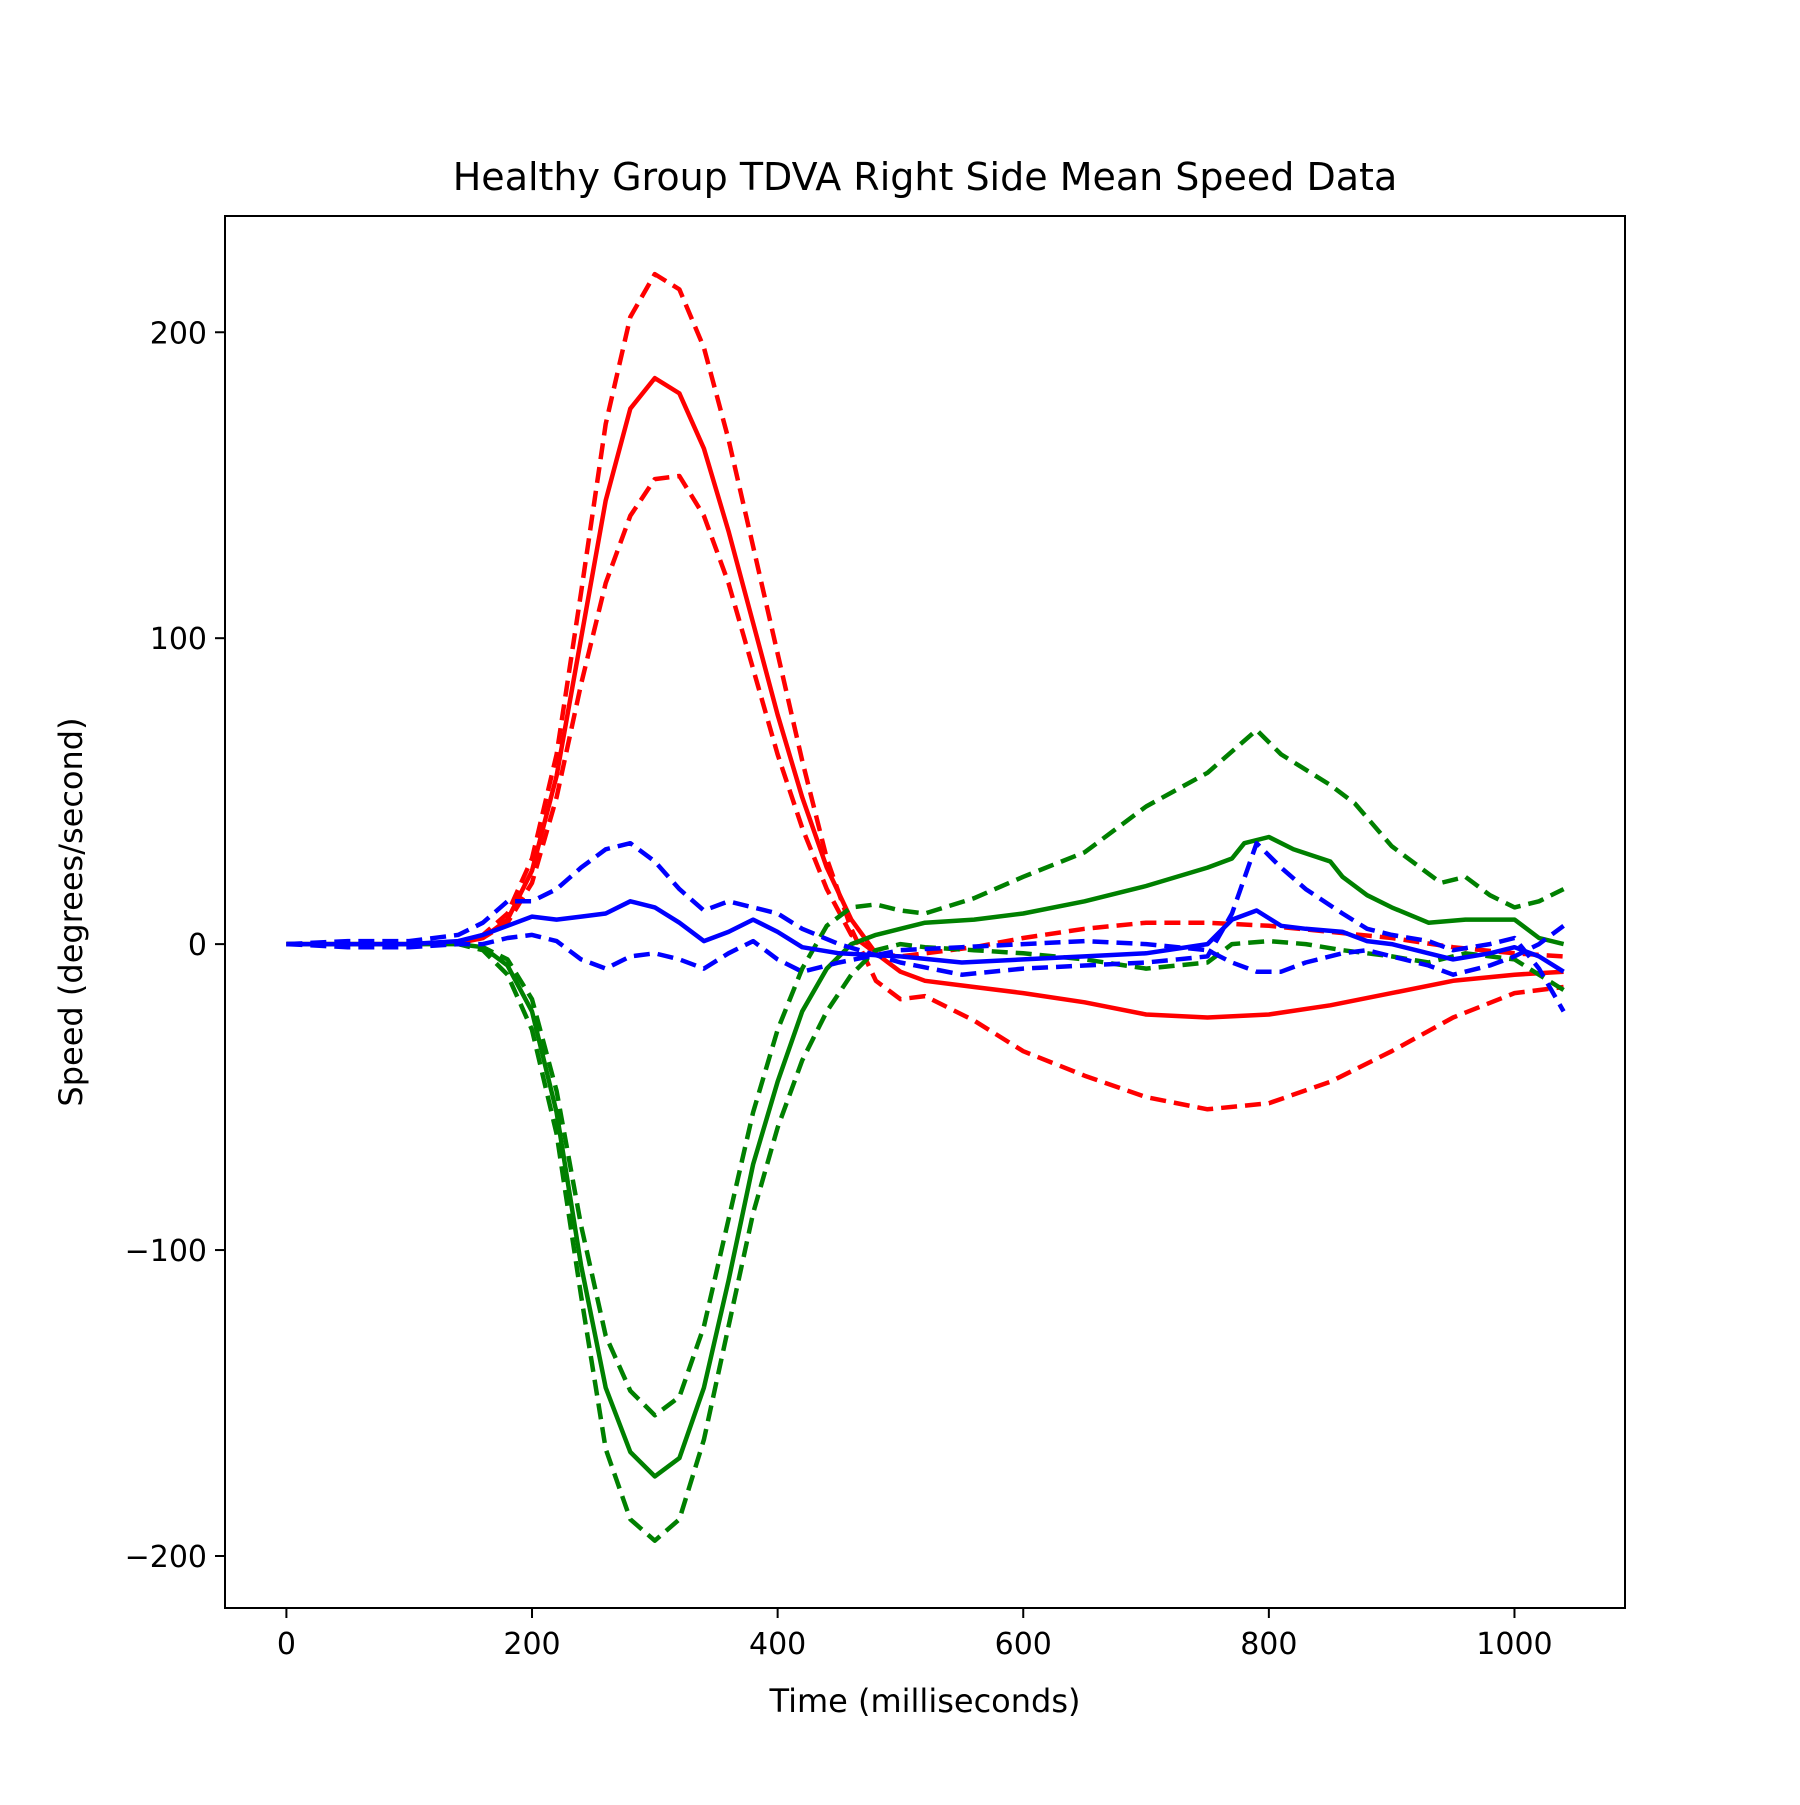  What do you see at coordinates (286, 1644) in the screenshot?
I see `x-tick-label: 0` at bounding box center [286, 1644].